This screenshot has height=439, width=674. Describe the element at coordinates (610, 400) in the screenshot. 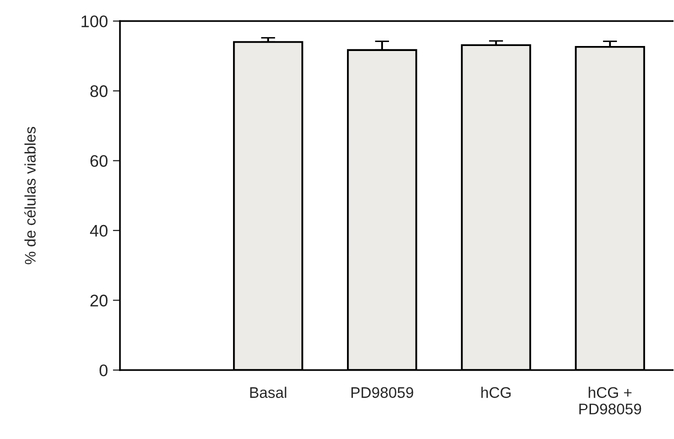

I see `x-tick-label: hCG + PD98059` at that location.